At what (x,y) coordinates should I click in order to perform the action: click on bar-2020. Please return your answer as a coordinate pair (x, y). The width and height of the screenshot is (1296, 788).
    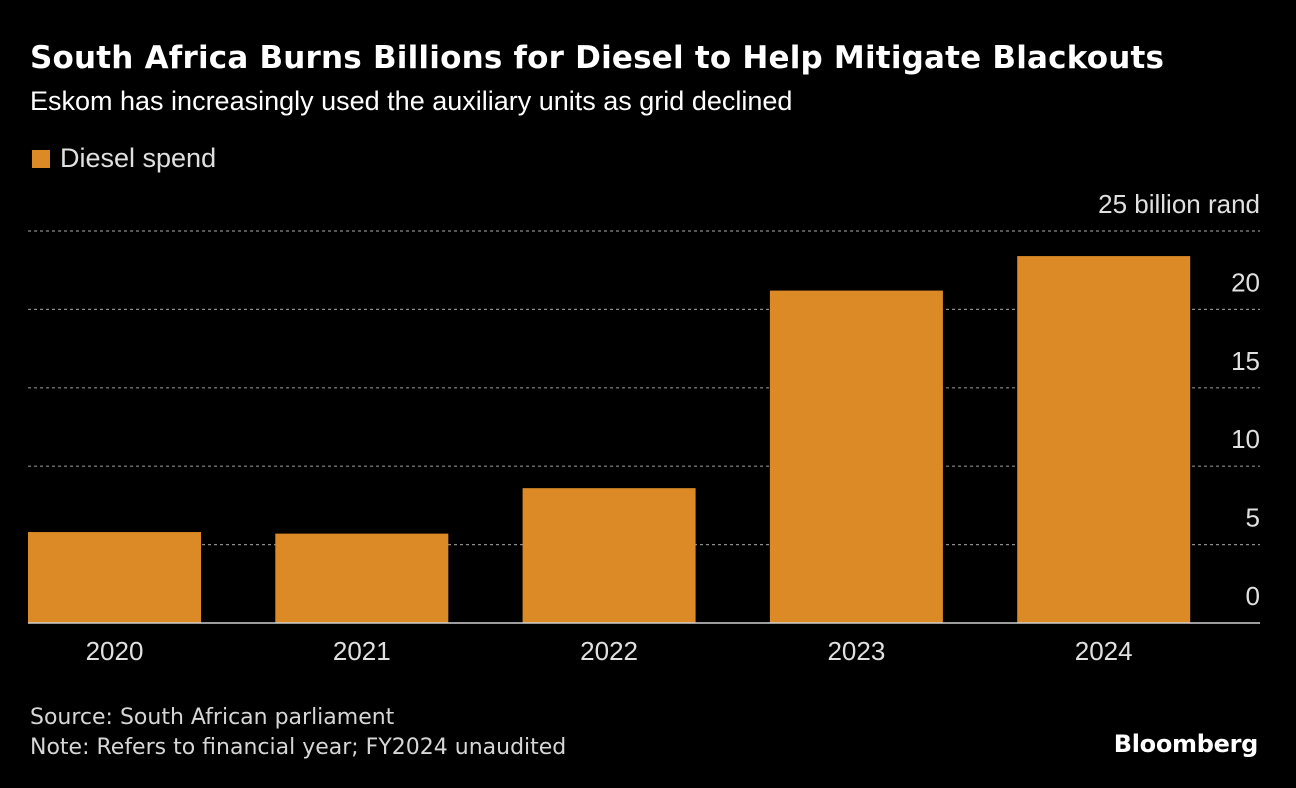
    Looking at the image, I should click on (114, 577).